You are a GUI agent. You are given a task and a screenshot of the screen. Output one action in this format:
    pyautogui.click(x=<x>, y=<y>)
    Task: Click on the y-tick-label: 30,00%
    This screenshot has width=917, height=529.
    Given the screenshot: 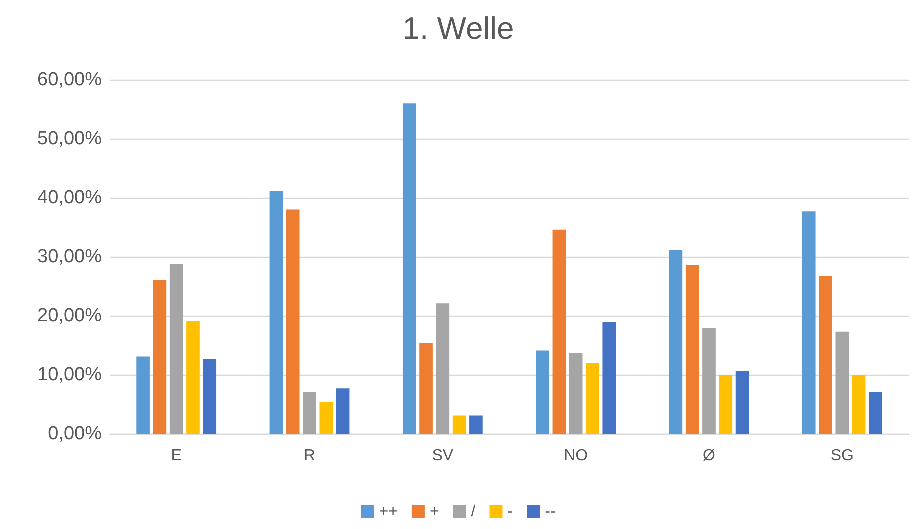 What is the action you would take?
    pyautogui.click(x=70, y=257)
    